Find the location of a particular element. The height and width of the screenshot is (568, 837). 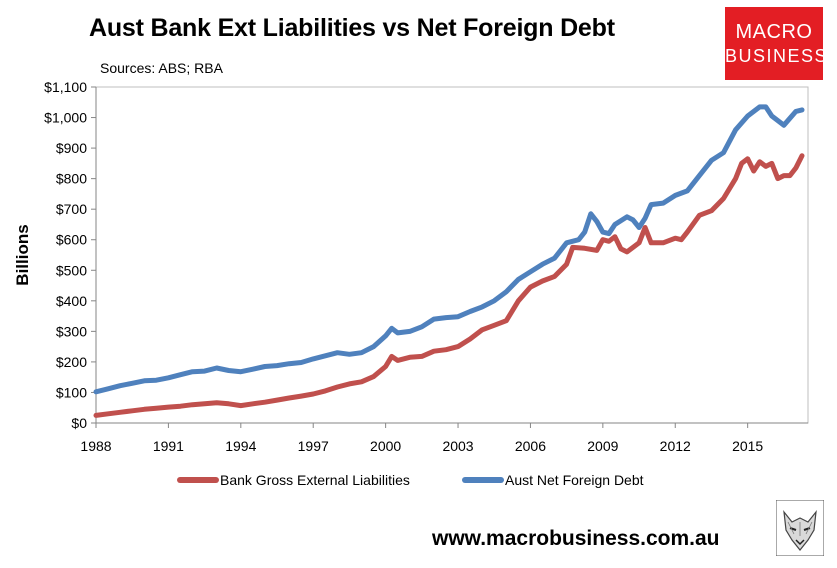

y-tick-label: $400 is located at coordinates (71, 301).